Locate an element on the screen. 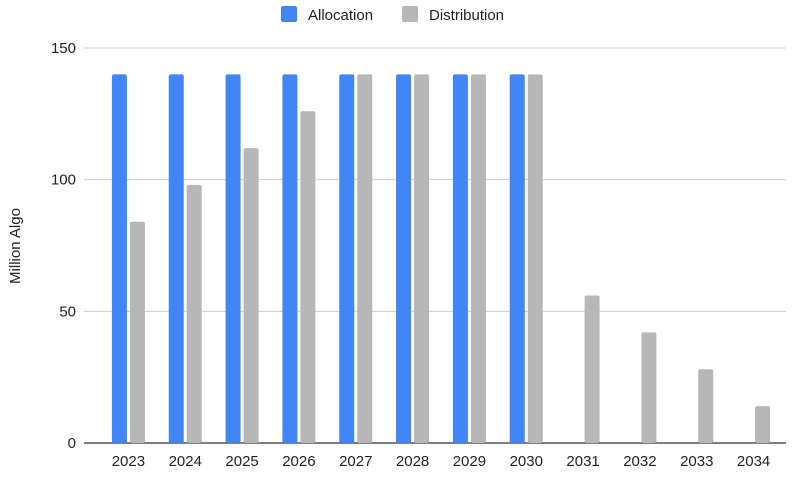 The height and width of the screenshot is (484, 802). y-tick-label: 150 is located at coordinates (63, 48).